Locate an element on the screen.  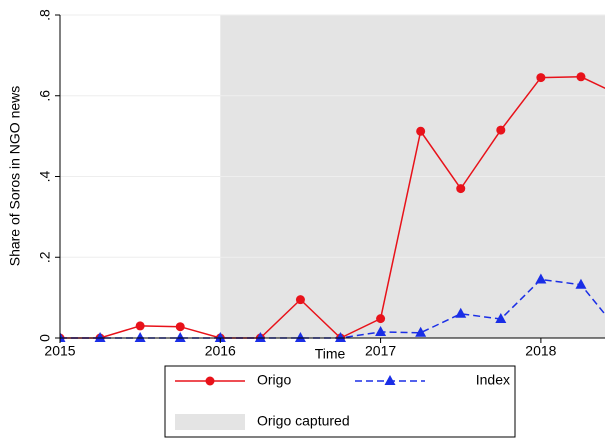
y-tick-label: .2 is located at coordinates (45, 257).